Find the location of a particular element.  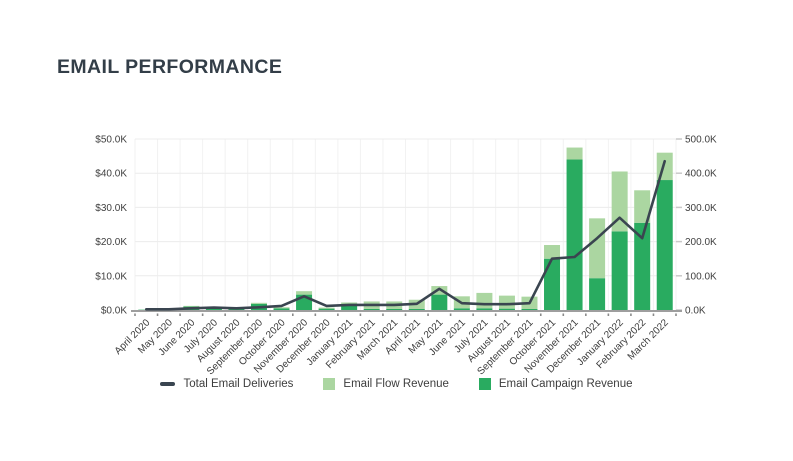

legend-item-email-campaign-revenue: Email Campaign Revenue is located at coordinates (555, 384).